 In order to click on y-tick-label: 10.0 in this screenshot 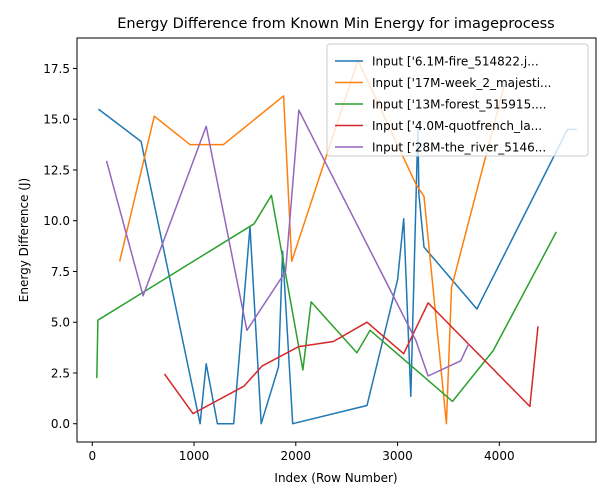, I will do `click(56, 221)`.